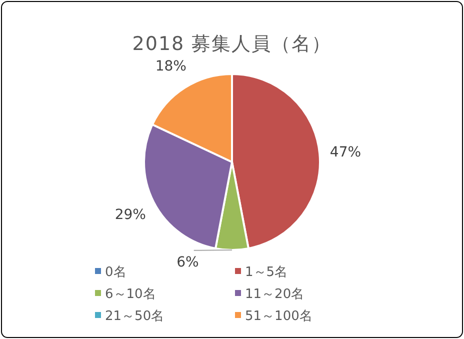 This screenshot has width=464, height=339. What do you see at coordinates (266, 272) in the screenshot?
I see `legend-label: 1～5名` at bounding box center [266, 272].